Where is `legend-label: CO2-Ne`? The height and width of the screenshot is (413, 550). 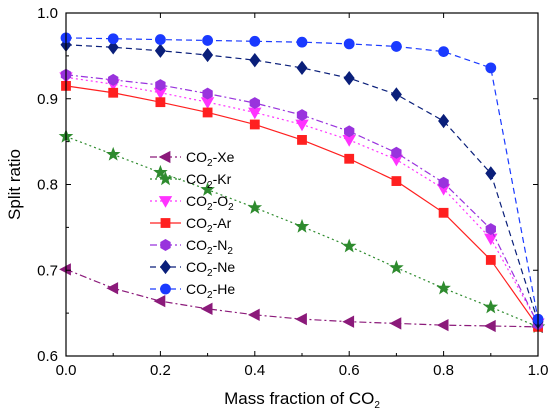
legend-label: CO2-Ne is located at coordinates (210, 269).